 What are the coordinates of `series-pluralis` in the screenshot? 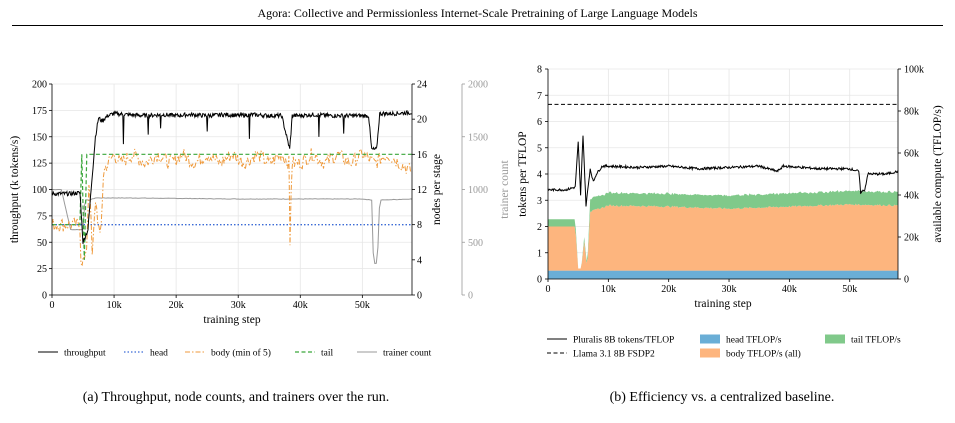 It's located at (723, 171).